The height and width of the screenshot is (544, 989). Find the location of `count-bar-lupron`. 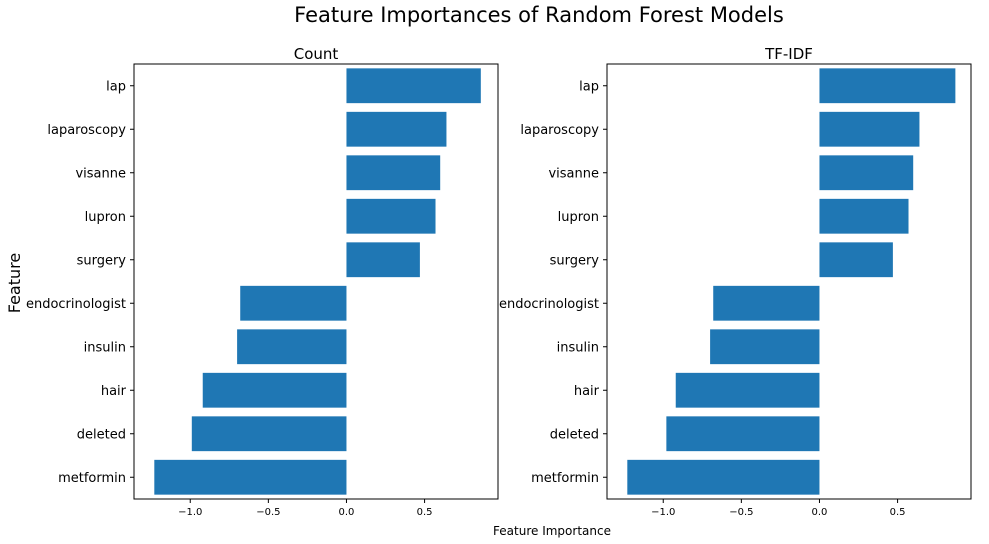

count-bar-lupron is located at coordinates (391, 216).